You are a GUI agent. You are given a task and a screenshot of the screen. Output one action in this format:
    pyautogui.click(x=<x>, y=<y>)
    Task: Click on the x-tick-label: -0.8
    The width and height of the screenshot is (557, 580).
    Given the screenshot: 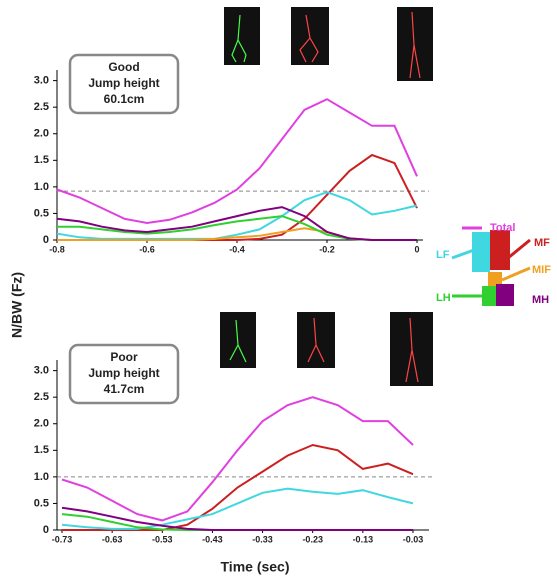 What is the action you would take?
    pyautogui.click(x=57, y=249)
    